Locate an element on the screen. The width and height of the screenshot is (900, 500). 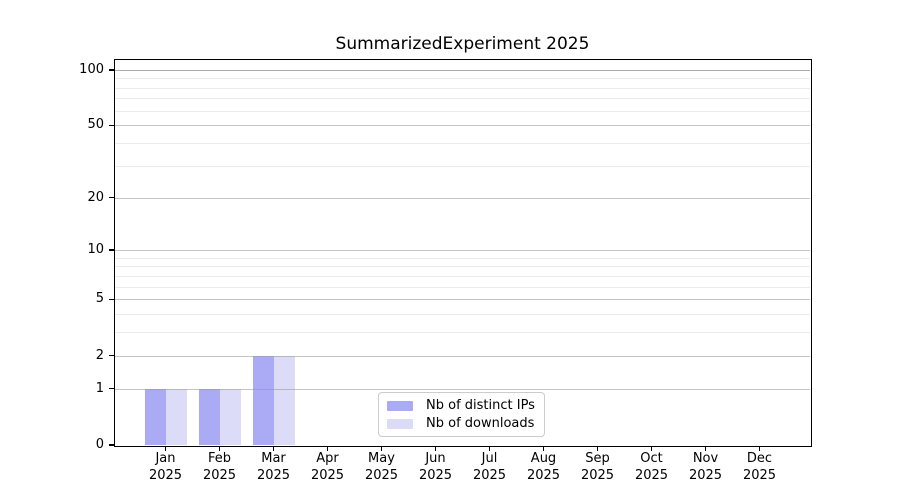
x-tick-label: Apr 2025 is located at coordinates (328, 467).